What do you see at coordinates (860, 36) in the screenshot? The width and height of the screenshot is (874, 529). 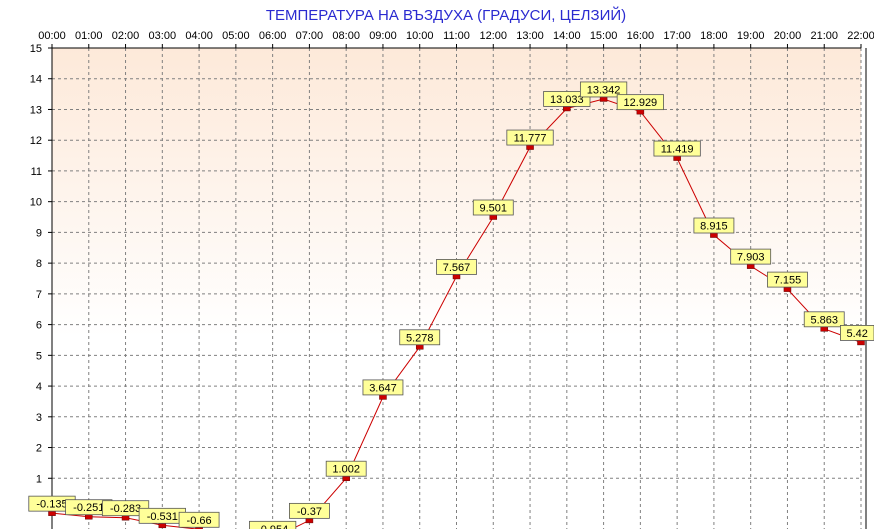 I see `x-tick-label: 22:00` at bounding box center [860, 36].